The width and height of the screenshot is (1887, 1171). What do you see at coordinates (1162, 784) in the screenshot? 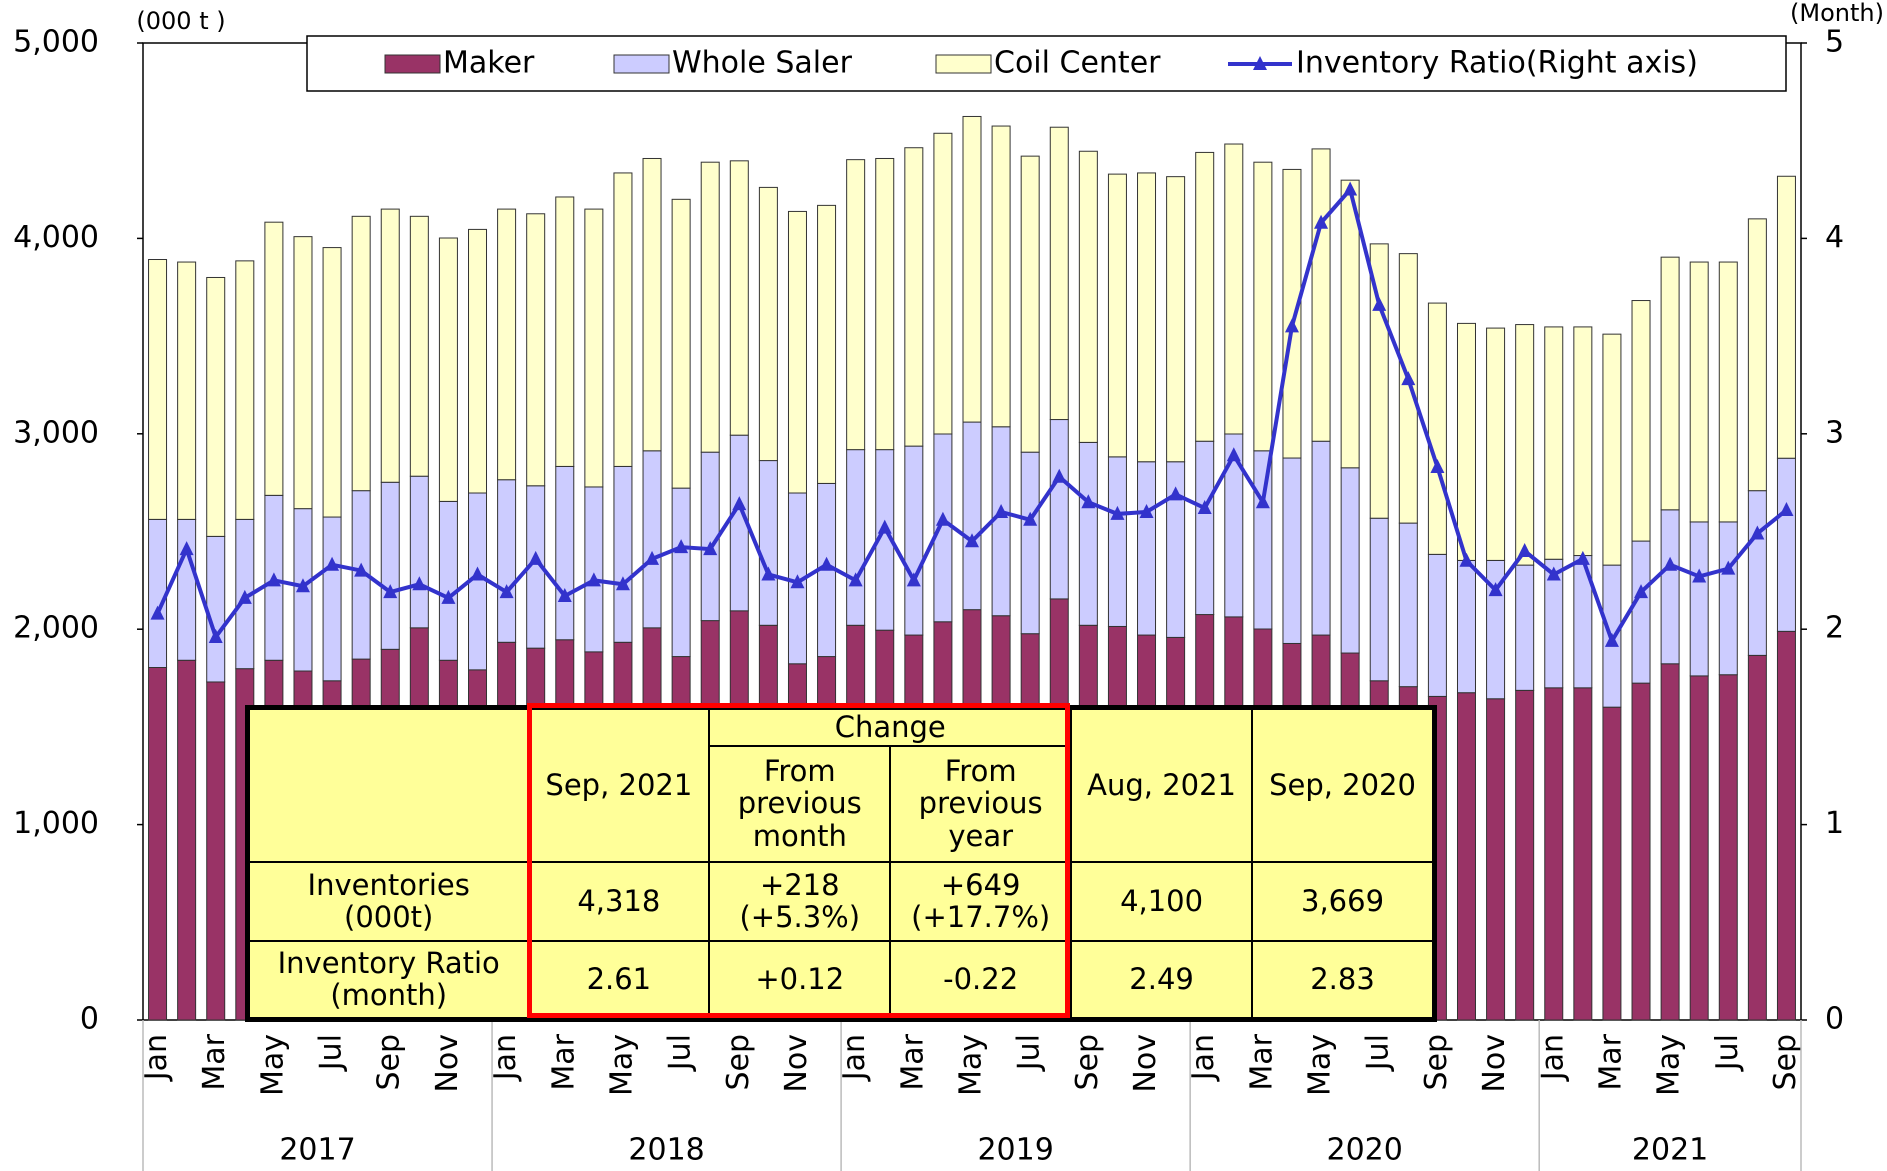
I see `table-header: Aug, 2021` at bounding box center [1162, 784].